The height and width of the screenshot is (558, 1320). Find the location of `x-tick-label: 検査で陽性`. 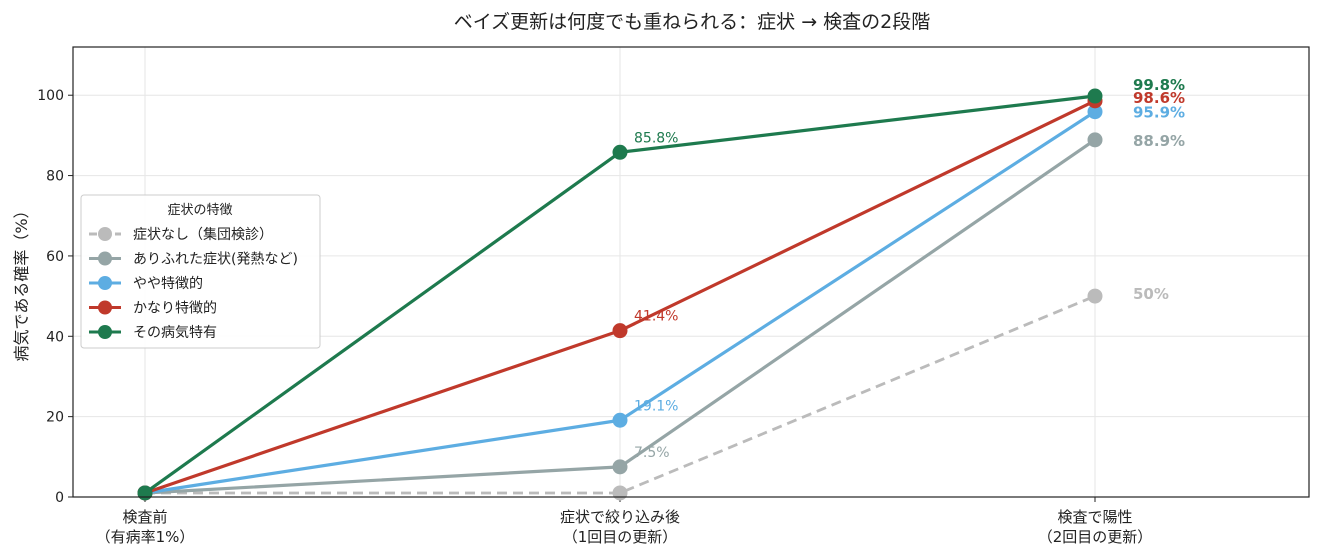

x-tick-label: 検査で陽性 is located at coordinates (1094, 517).